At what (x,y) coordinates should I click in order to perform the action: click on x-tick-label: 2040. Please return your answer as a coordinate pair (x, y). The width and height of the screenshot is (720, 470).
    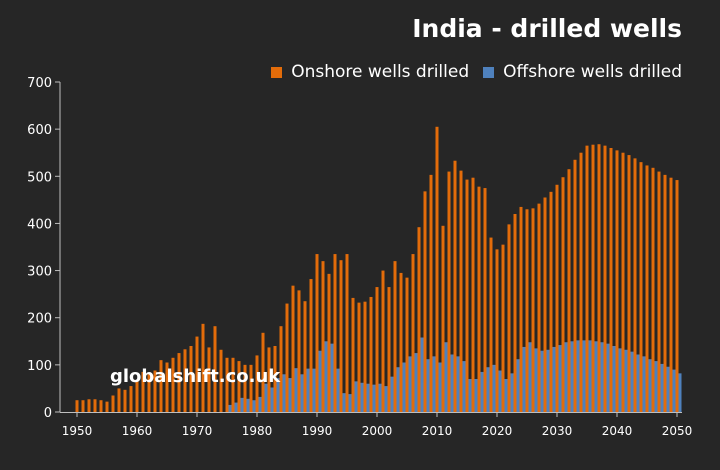
    Looking at the image, I should click on (617, 431).